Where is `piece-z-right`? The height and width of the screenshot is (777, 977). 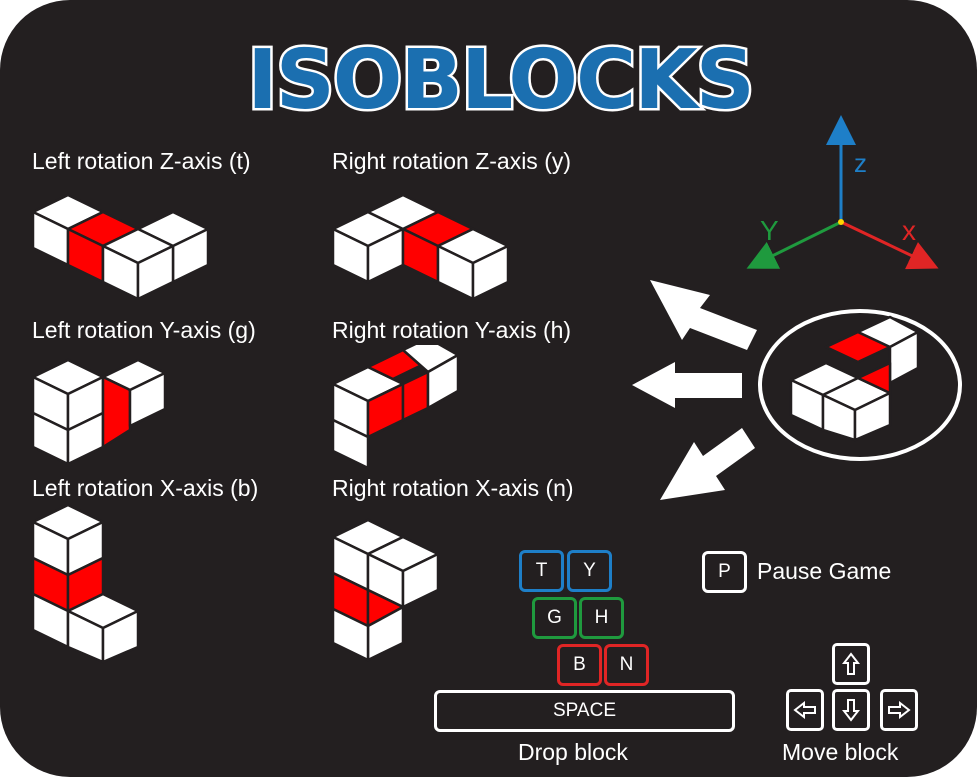
piece-z-right is located at coordinates (420, 246).